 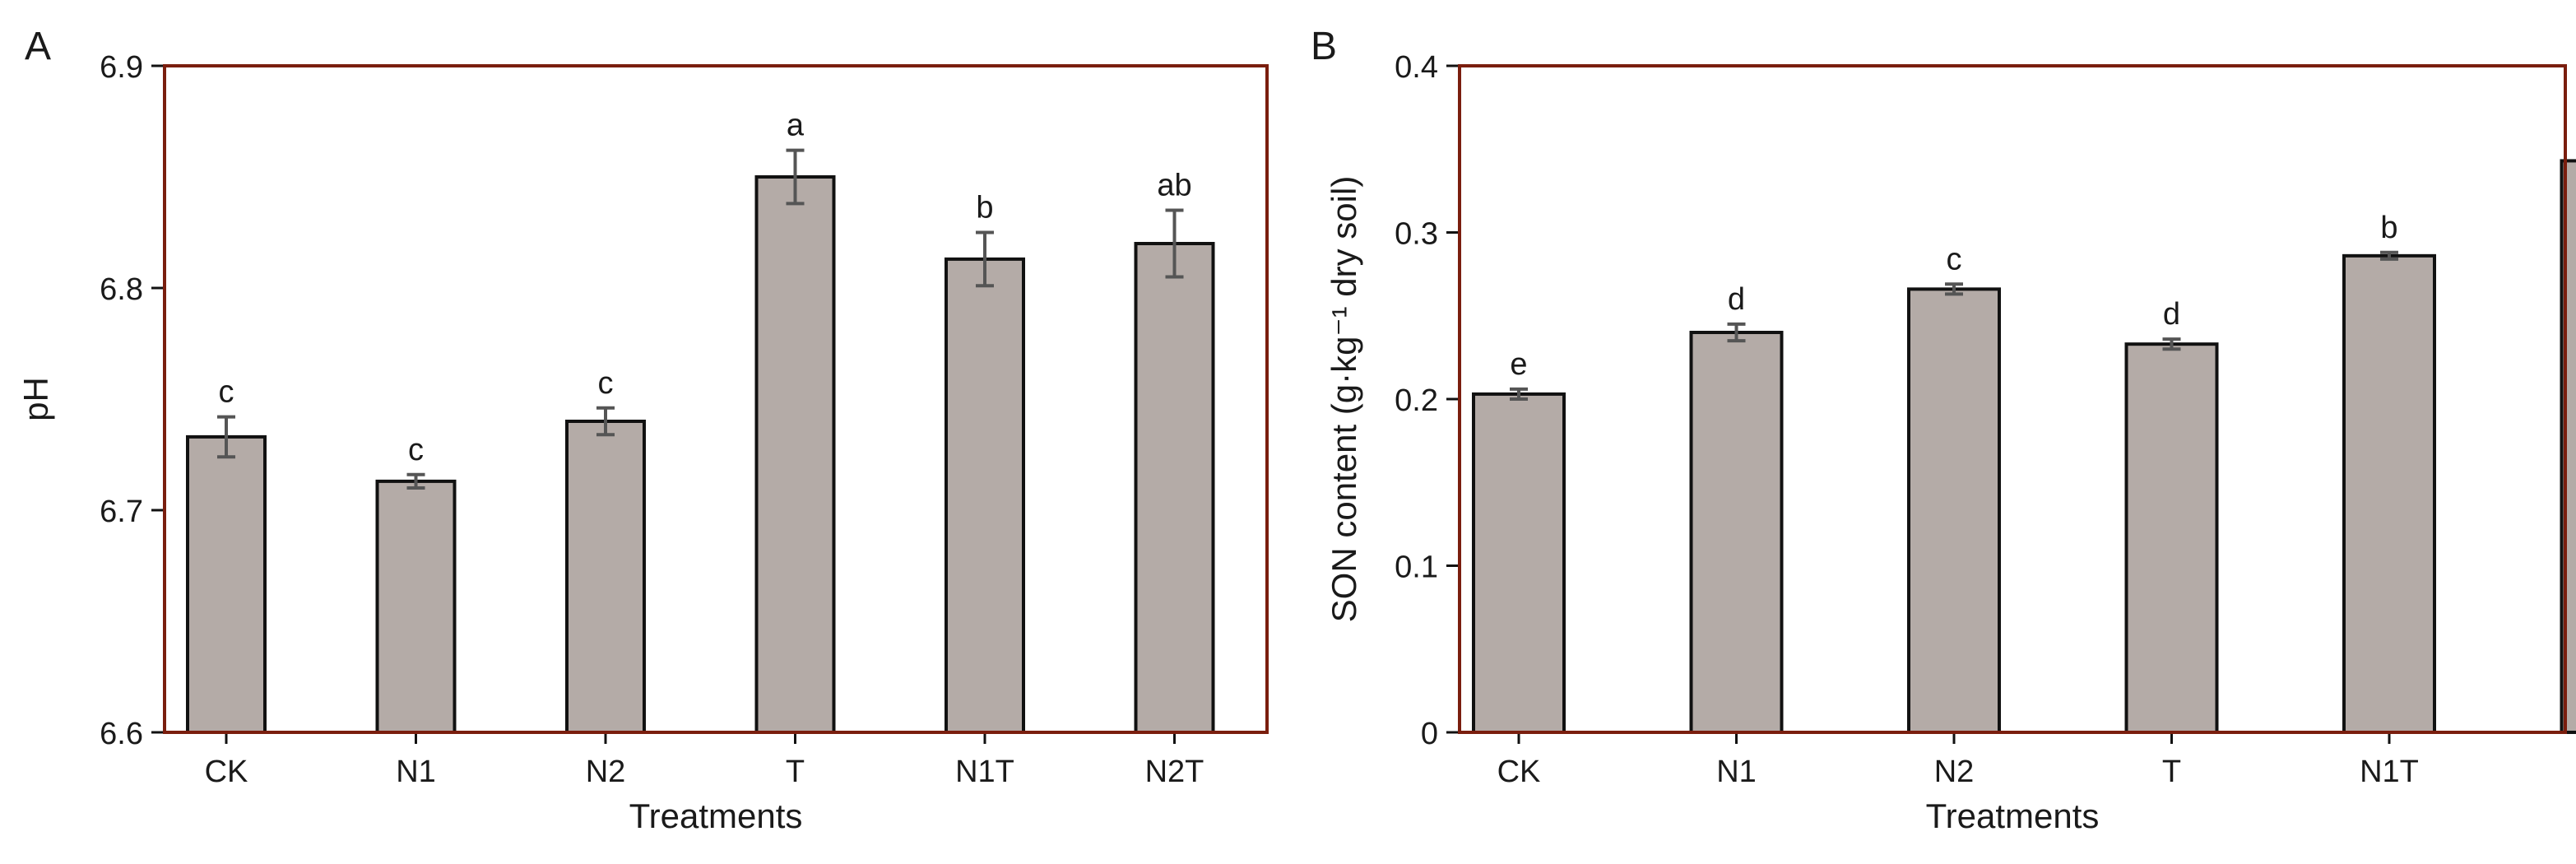 What do you see at coordinates (1344, 399) in the screenshot?
I see `panel-b-y-axis-title: SON content (g·kg⁻¹ dry soil)` at bounding box center [1344, 399].